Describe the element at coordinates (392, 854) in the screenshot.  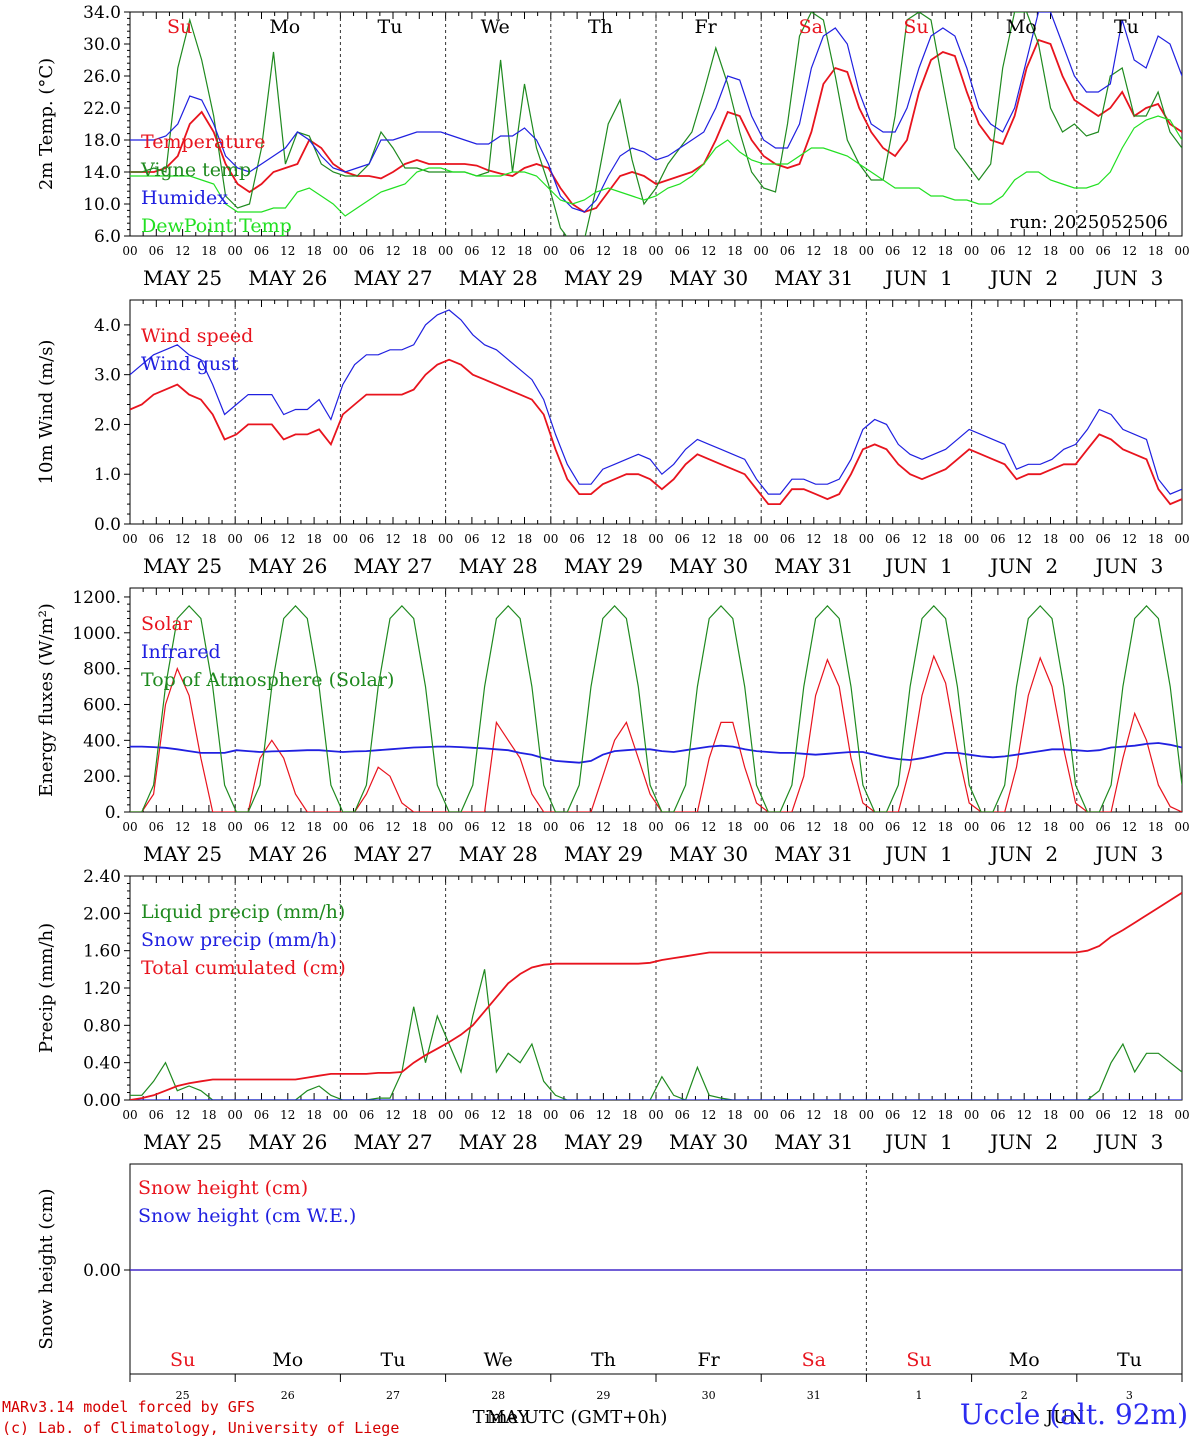
I see `day-label: MAY 27` at that location.